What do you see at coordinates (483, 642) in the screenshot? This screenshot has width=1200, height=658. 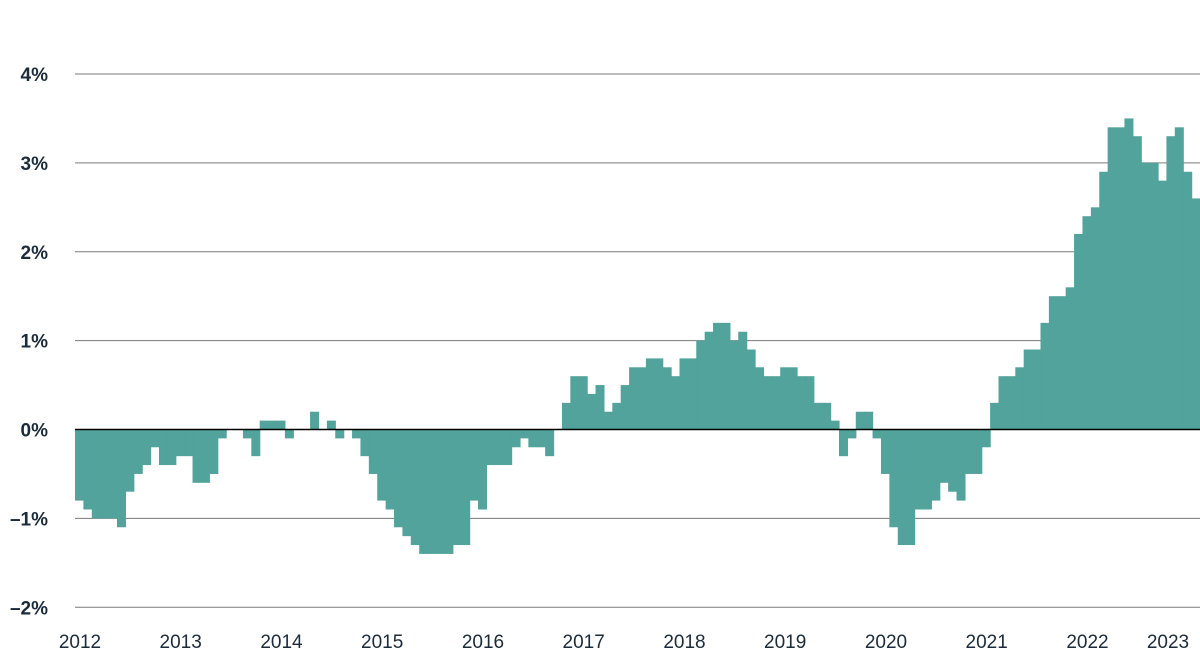 I see `x-tick-label: 2016` at bounding box center [483, 642].